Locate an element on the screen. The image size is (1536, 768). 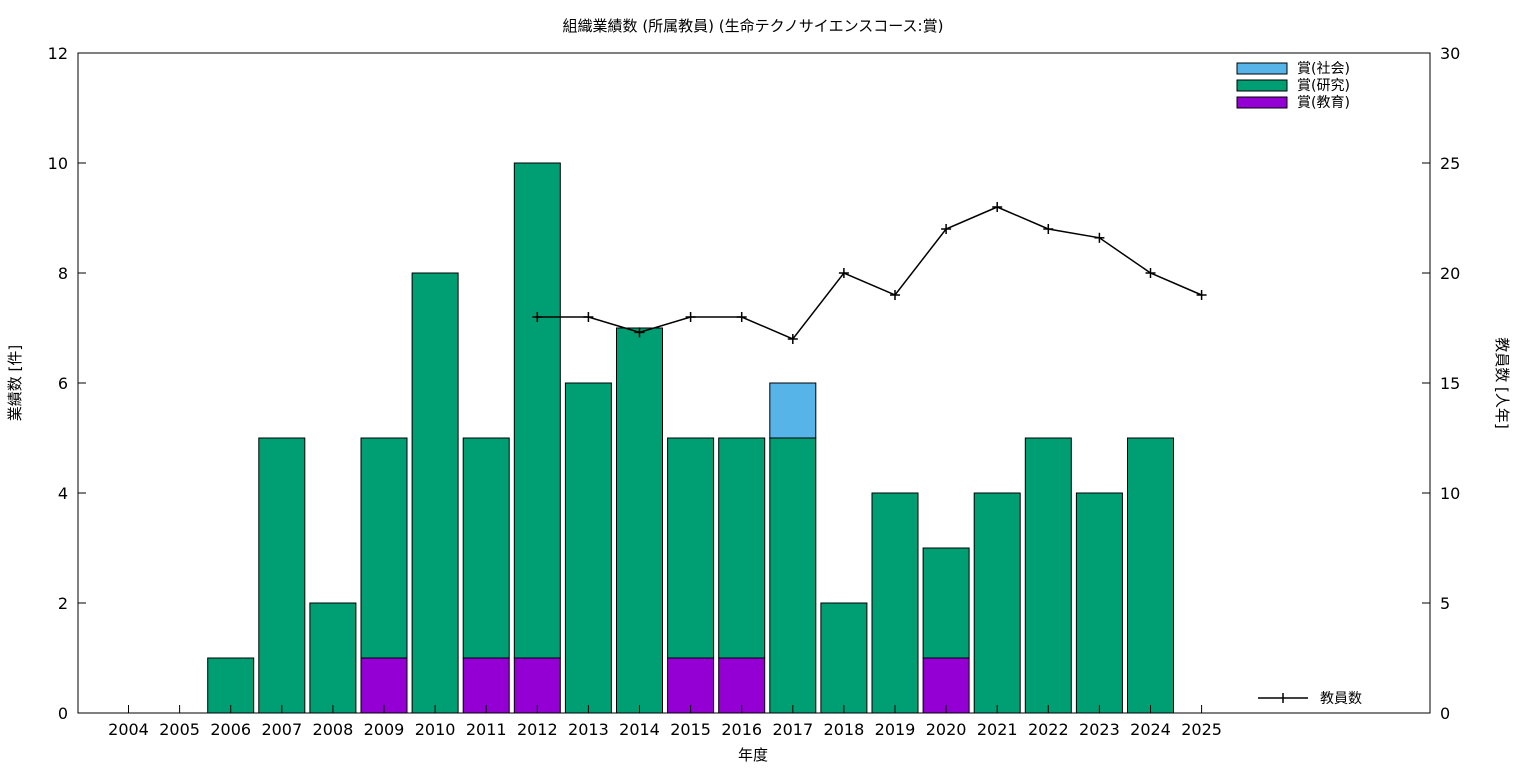
x-tick-label: 2008 is located at coordinates (333, 729).